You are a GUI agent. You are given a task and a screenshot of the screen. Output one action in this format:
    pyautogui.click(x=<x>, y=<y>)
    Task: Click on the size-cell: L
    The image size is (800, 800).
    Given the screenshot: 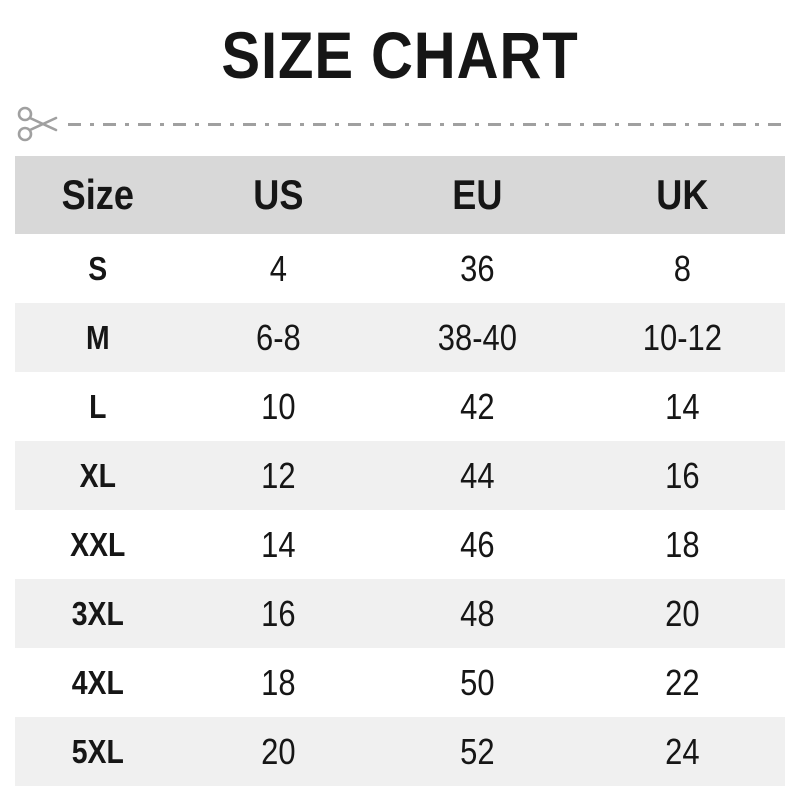 What is the action you would take?
    pyautogui.click(x=98, y=406)
    